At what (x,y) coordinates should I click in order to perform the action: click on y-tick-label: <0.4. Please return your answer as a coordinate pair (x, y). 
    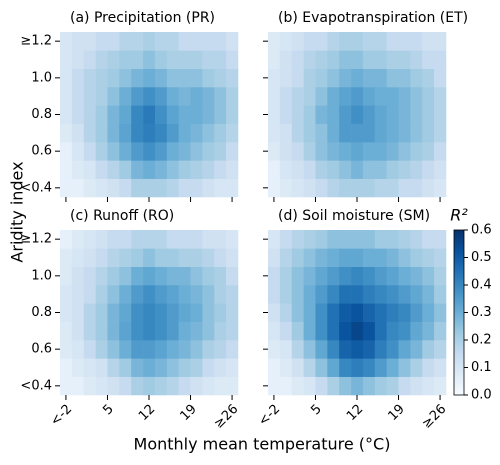
    Looking at the image, I should click on (36, 187).